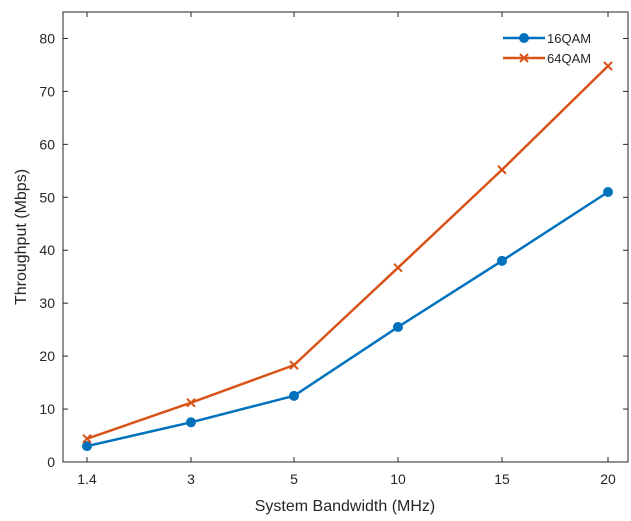 The height and width of the screenshot is (521, 631). Describe the element at coordinates (47, 303) in the screenshot. I see `y-tick-label: 30` at that location.